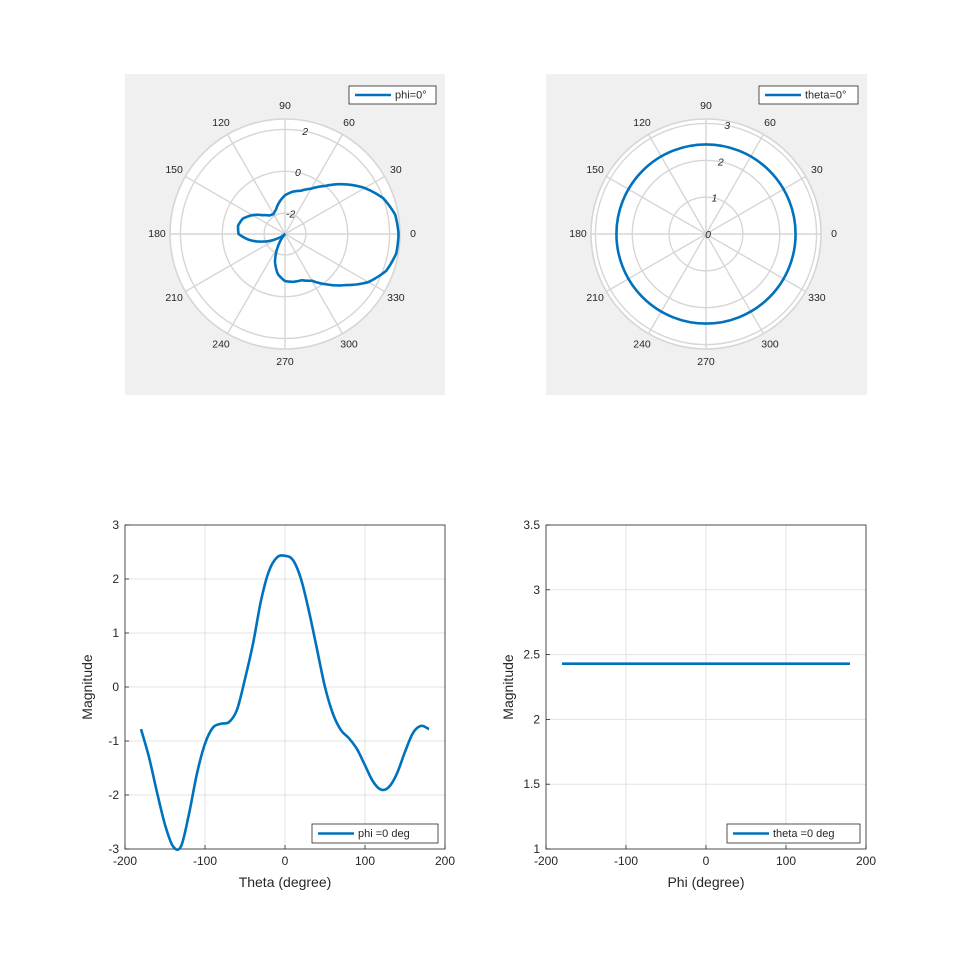 This screenshot has width=958, height=954. I want to click on y-tick-label: -1, so click(113, 741).